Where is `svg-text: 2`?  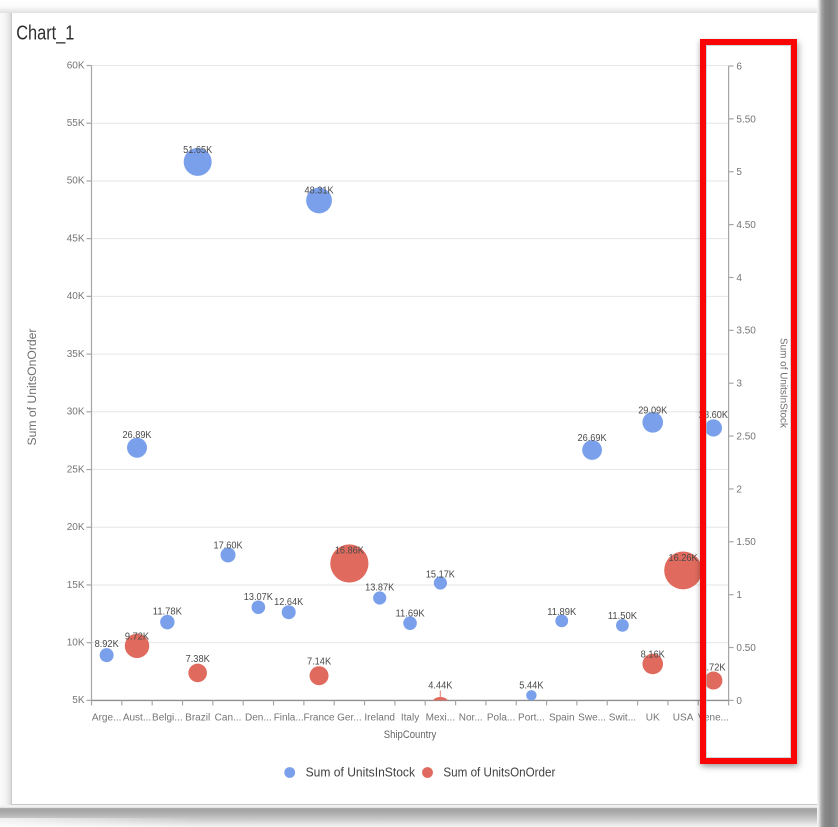
svg-text: 2 is located at coordinates (739, 489).